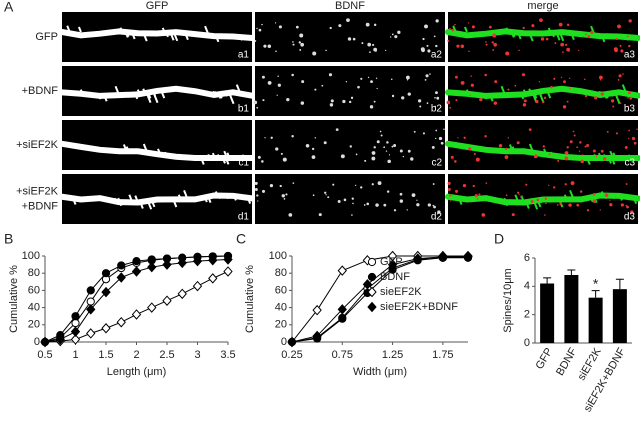  Describe the element at coordinates (34, 273) in the screenshot. I see `y-tick-label: 80` at that location.